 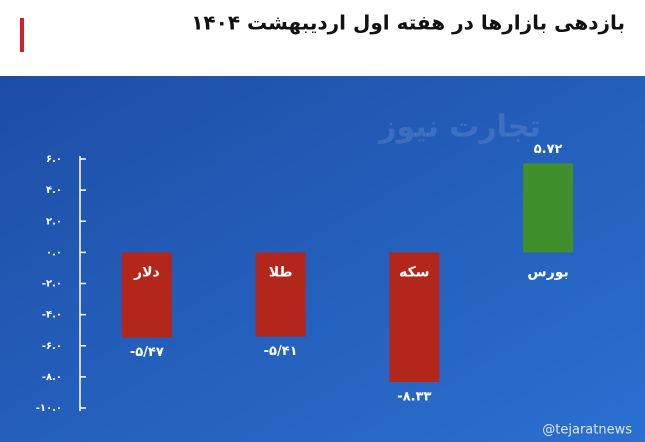 What do you see at coordinates (52, 315) in the screenshot?
I see `y-tick-label: -۴.۰` at bounding box center [52, 315].